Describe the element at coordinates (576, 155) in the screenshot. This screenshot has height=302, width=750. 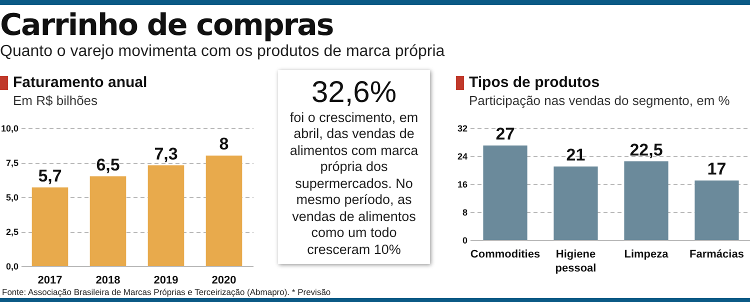
I see `data-label: 21` at that location.